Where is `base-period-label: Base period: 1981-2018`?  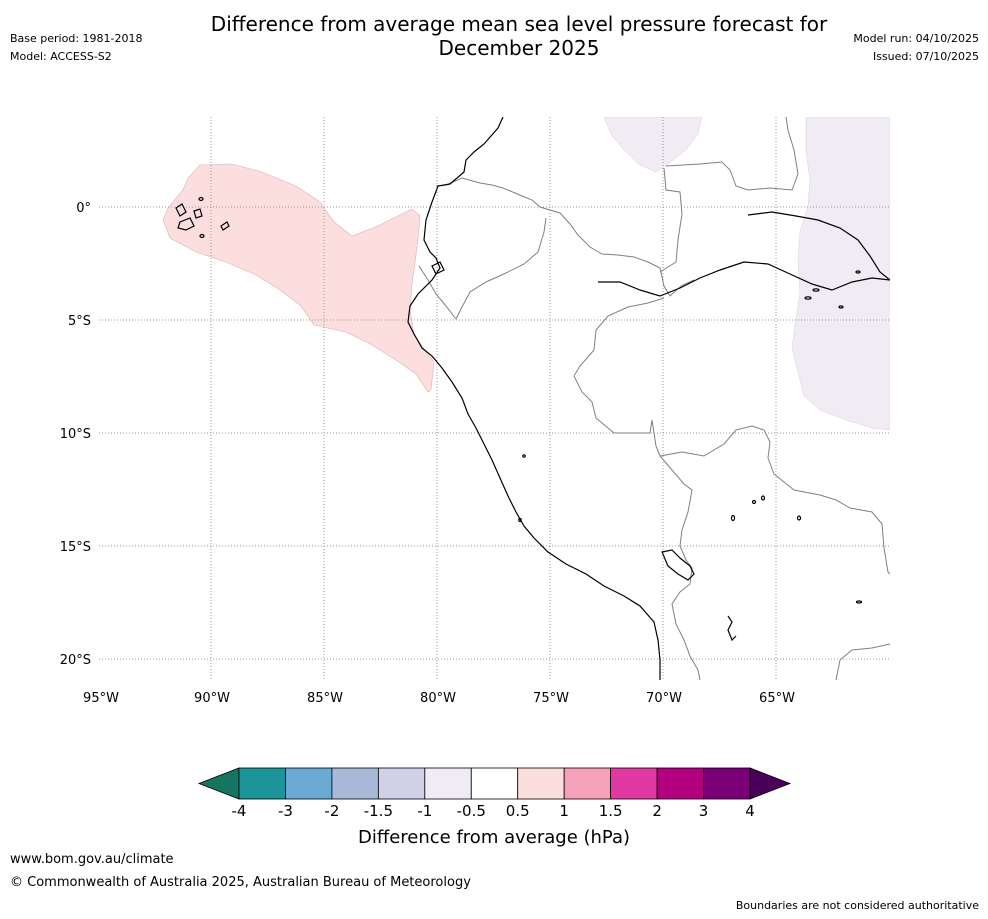
base-period-label: Base period: 1981-2018 is located at coordinates (76, 38).